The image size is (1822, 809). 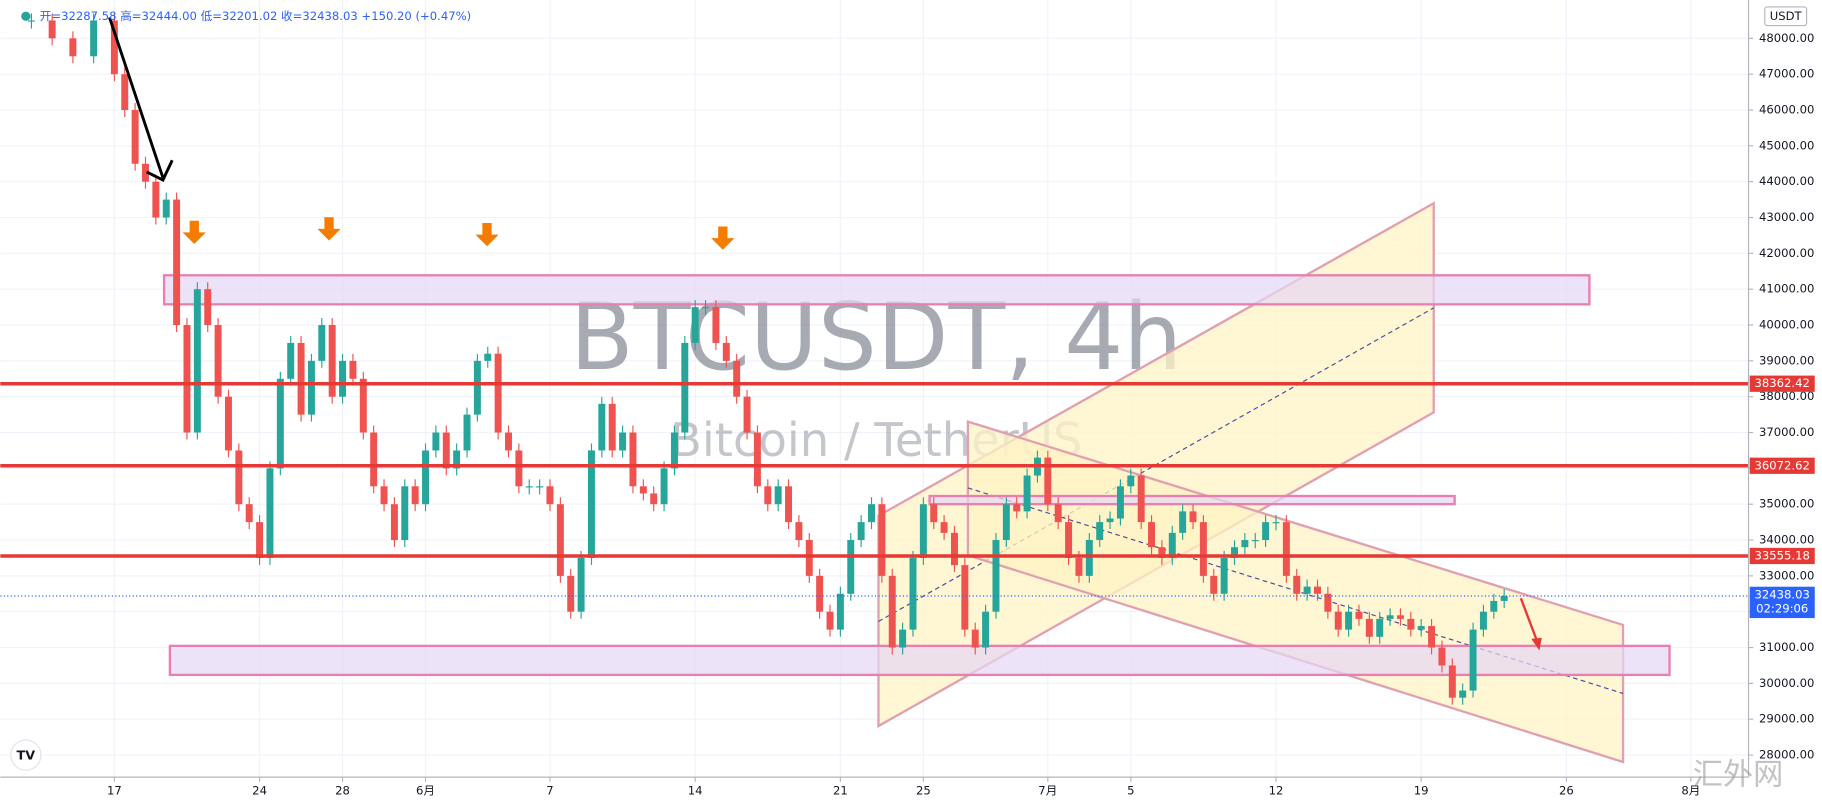 What do you see at coordinates (1786, 16) in the screenshot?
I see `currency: USDT` at bounding box center [1786, 16].